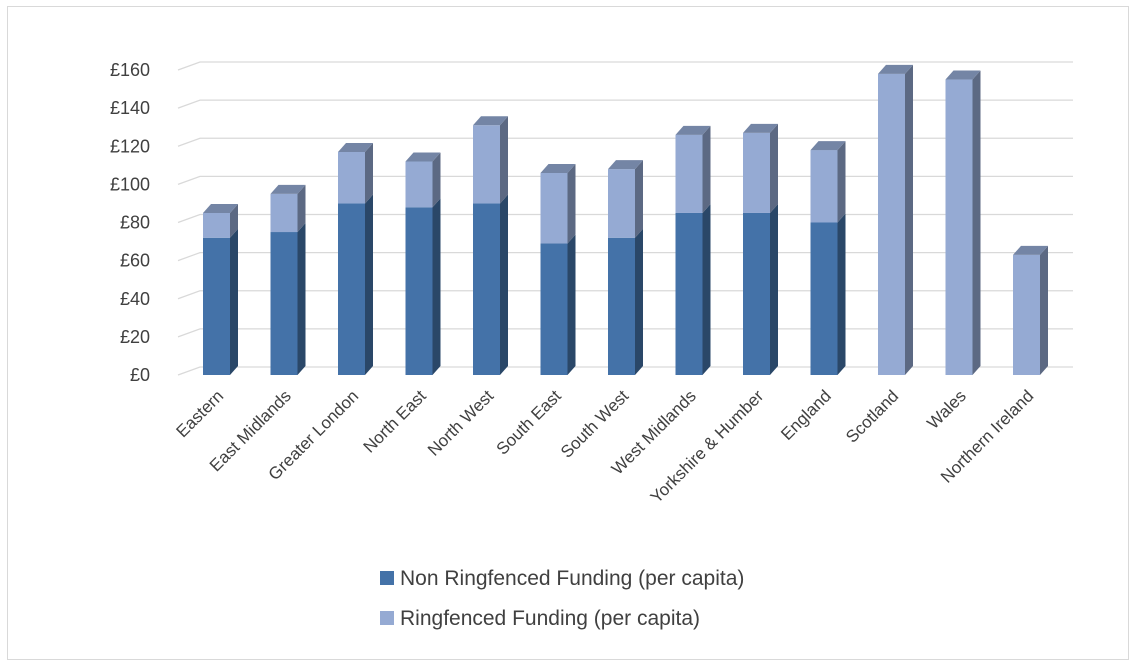  Describe the element at coordinates (130, 70) in the screenshot. I see `y-tick-label: £160` at that location.